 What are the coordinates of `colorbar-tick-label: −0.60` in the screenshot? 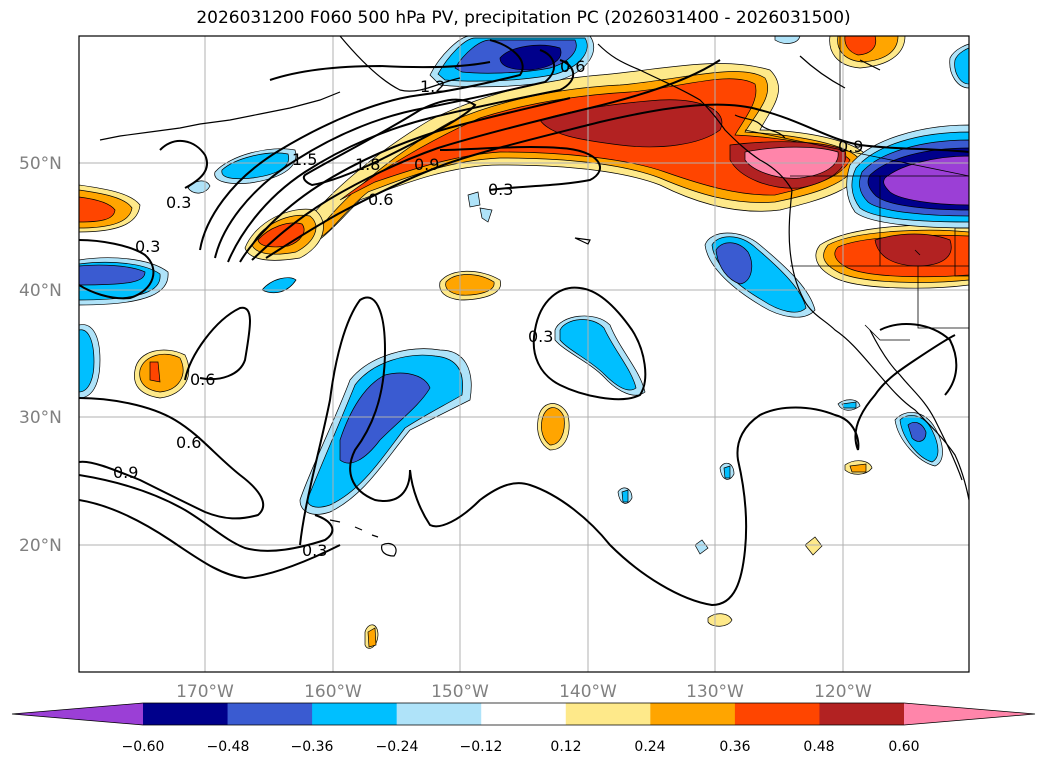 It's located at (143, 747).